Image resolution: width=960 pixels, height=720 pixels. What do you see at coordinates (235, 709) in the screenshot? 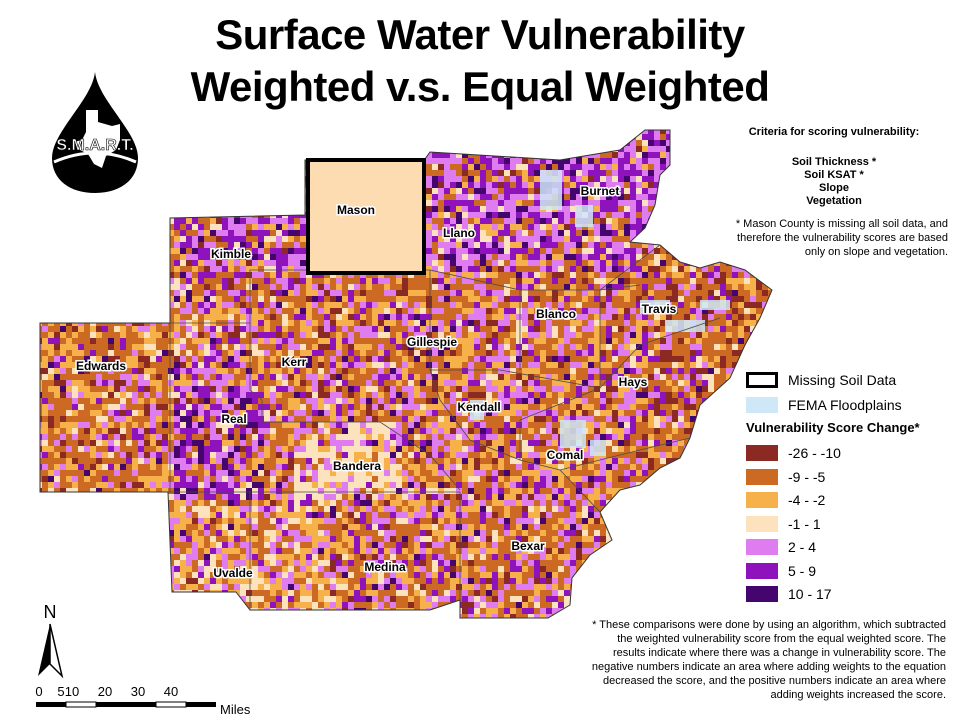
I see `scale-unit: Miles` at bounding box center [235, 709].